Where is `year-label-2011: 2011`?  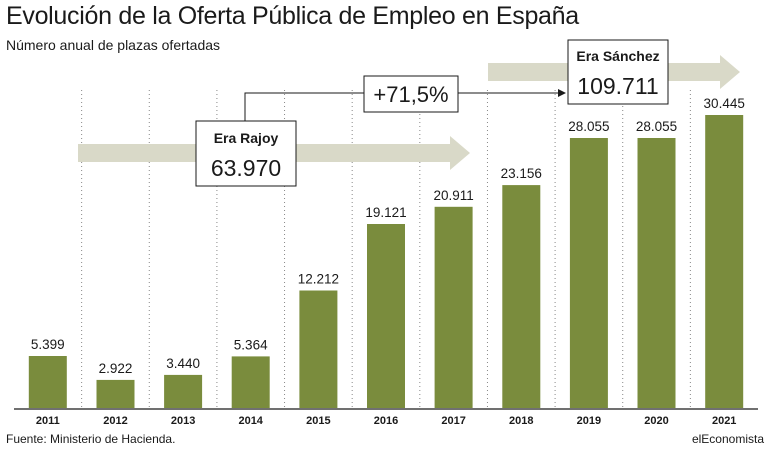
year-label-2011: 2011 is located at coordinates (48, 421).